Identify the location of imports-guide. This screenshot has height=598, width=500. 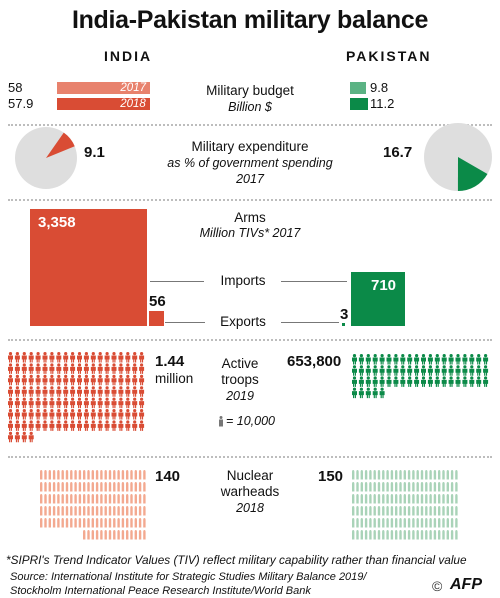
(314, 281).